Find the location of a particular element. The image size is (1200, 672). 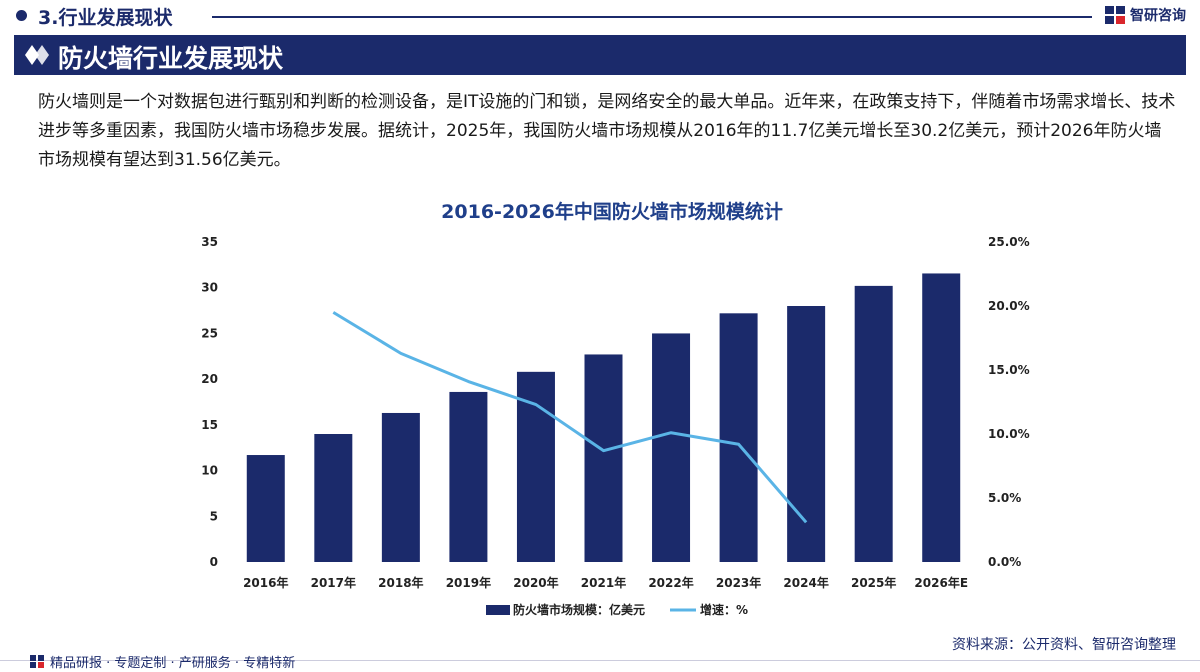

x-tick-label: 2021年 is located at coordinates (603, 582).